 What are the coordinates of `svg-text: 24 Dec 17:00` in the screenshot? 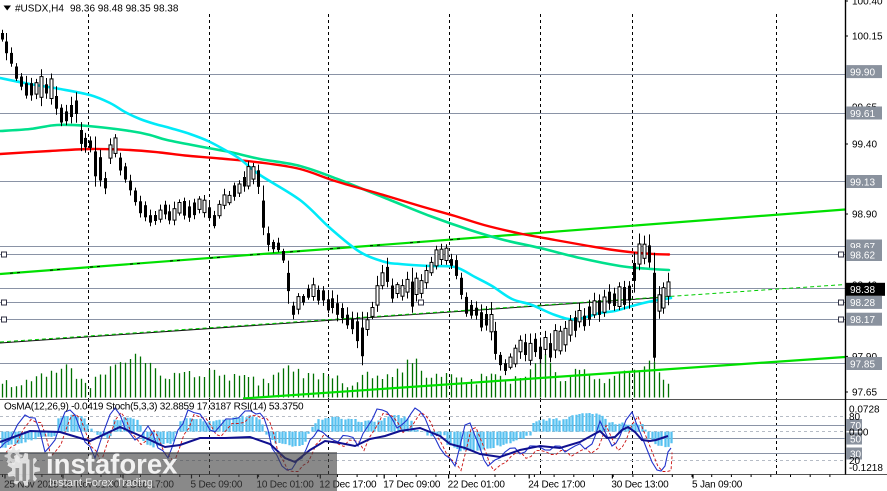 It's located at (557, 485).